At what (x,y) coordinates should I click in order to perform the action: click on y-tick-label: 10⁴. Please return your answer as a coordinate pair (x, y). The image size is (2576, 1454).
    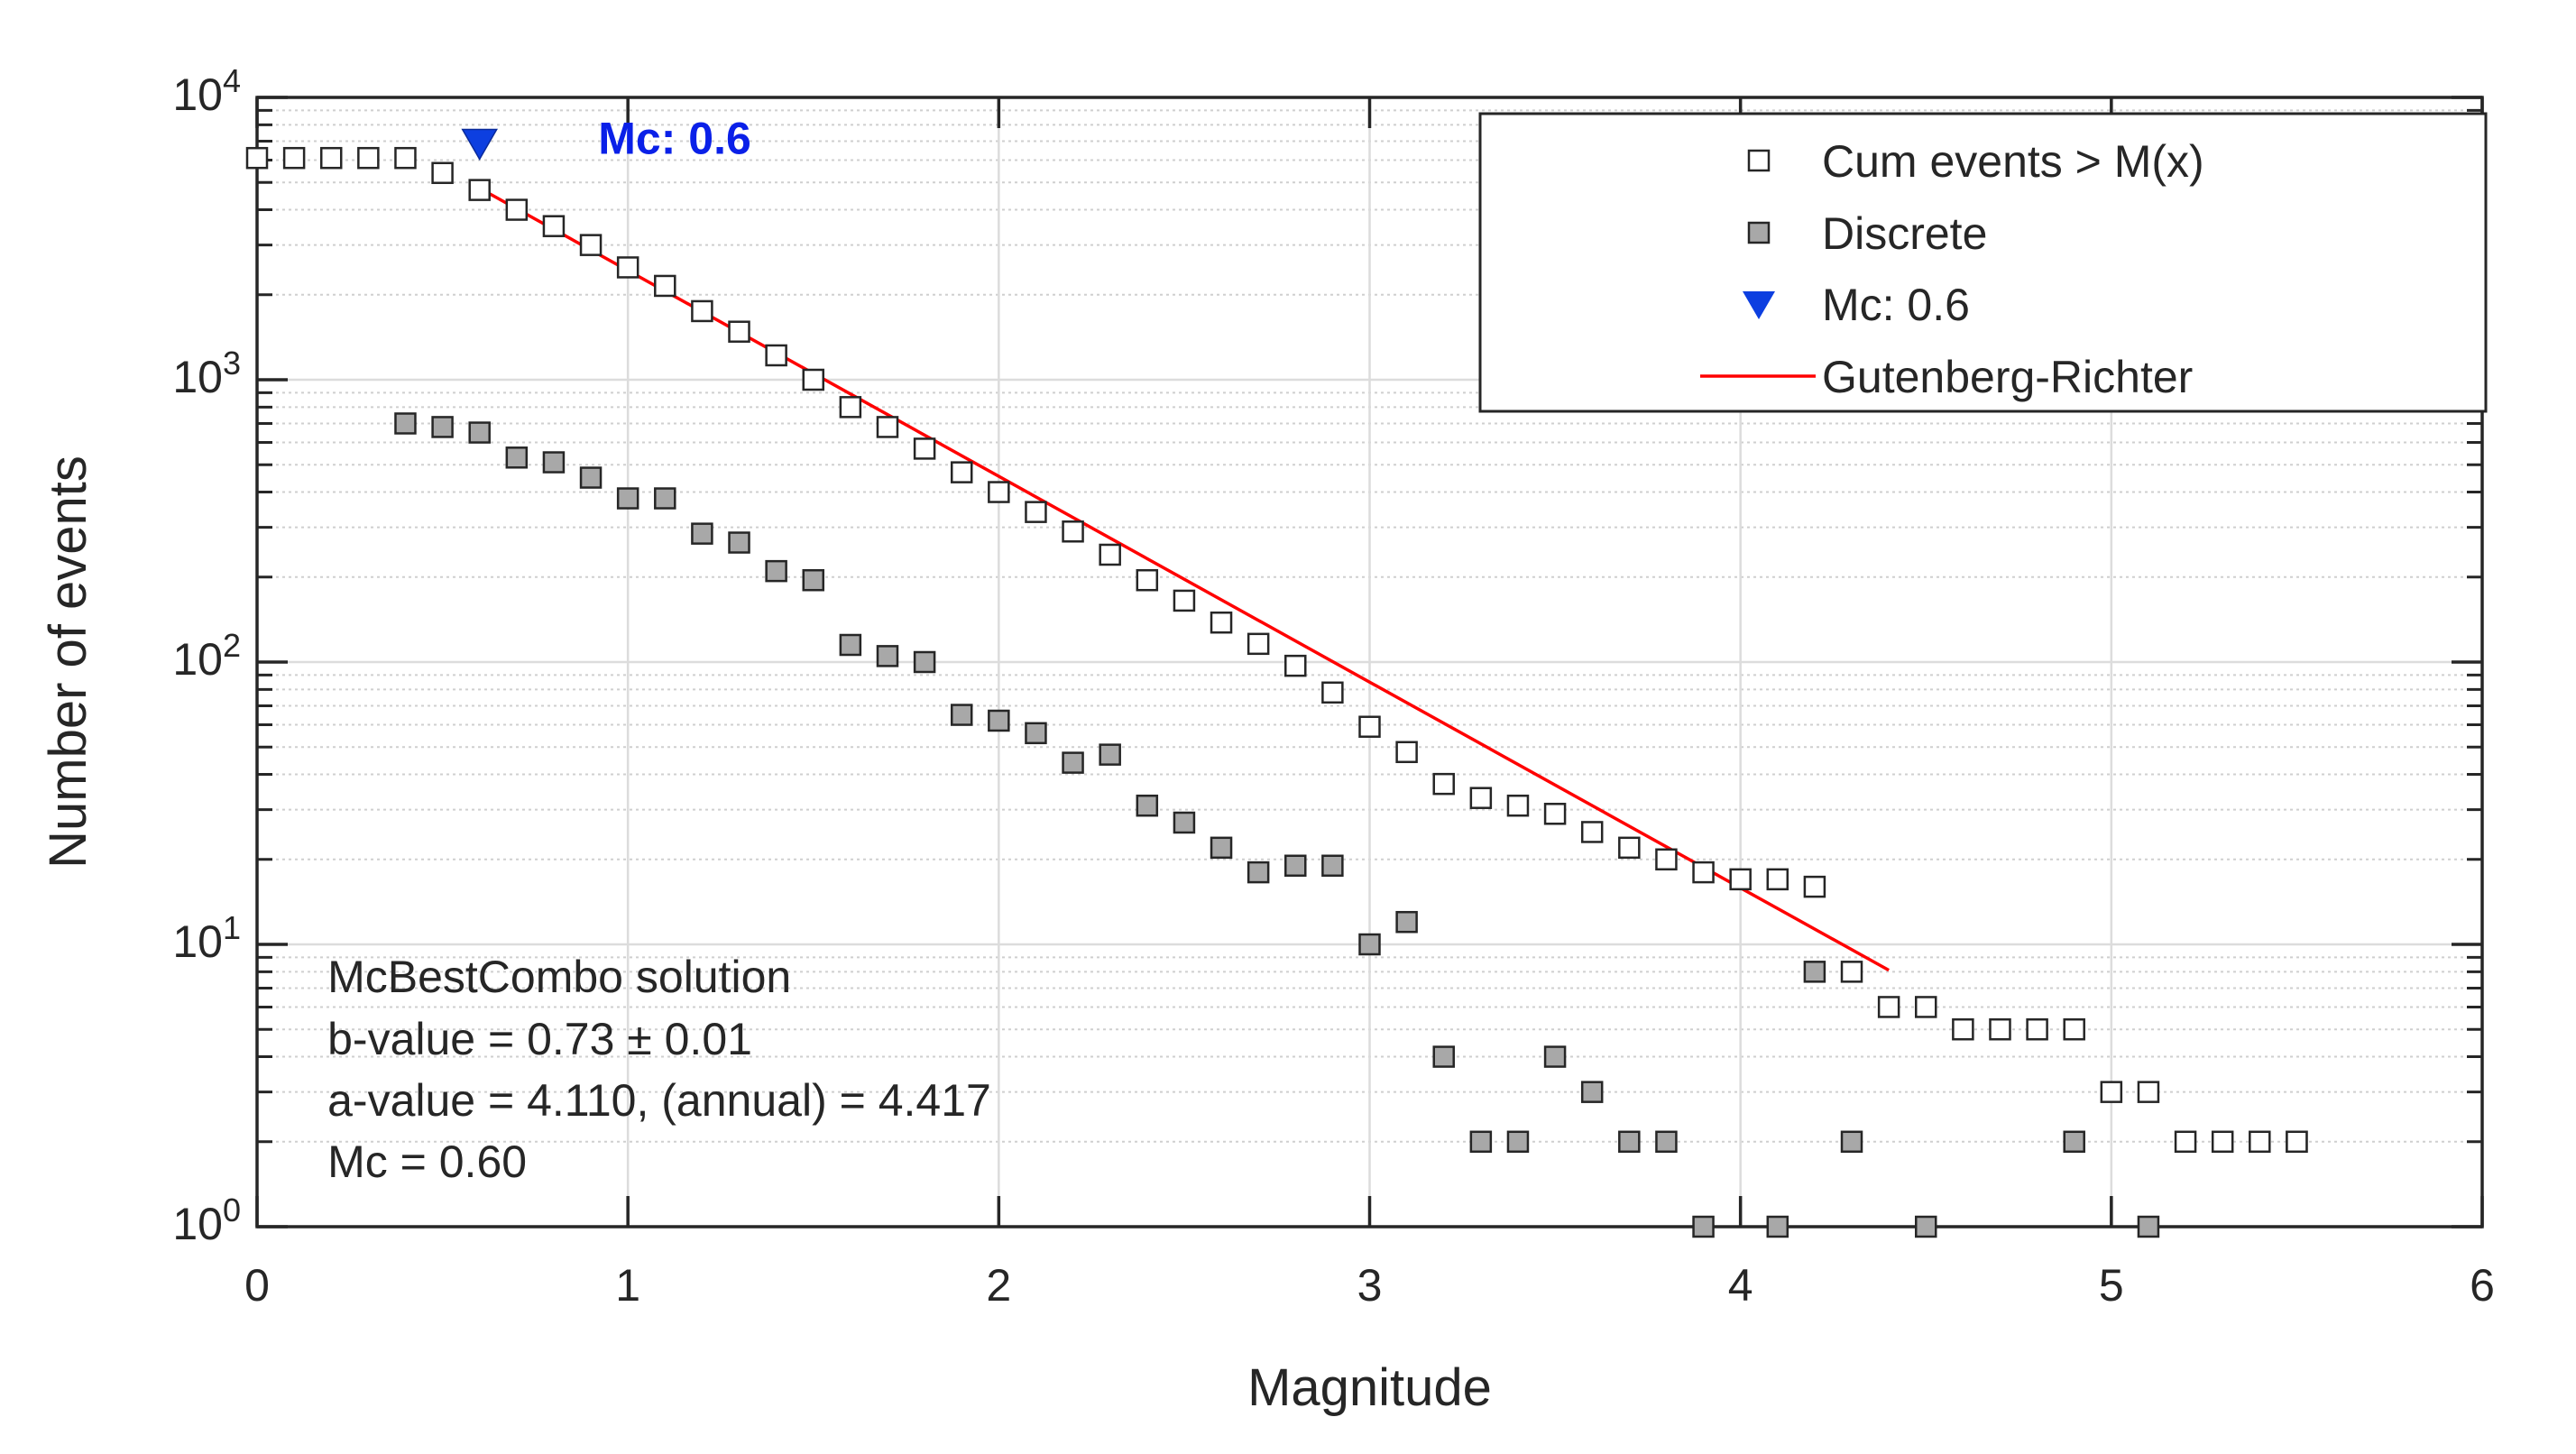
    Looking at the image, I should click on (207, 91).